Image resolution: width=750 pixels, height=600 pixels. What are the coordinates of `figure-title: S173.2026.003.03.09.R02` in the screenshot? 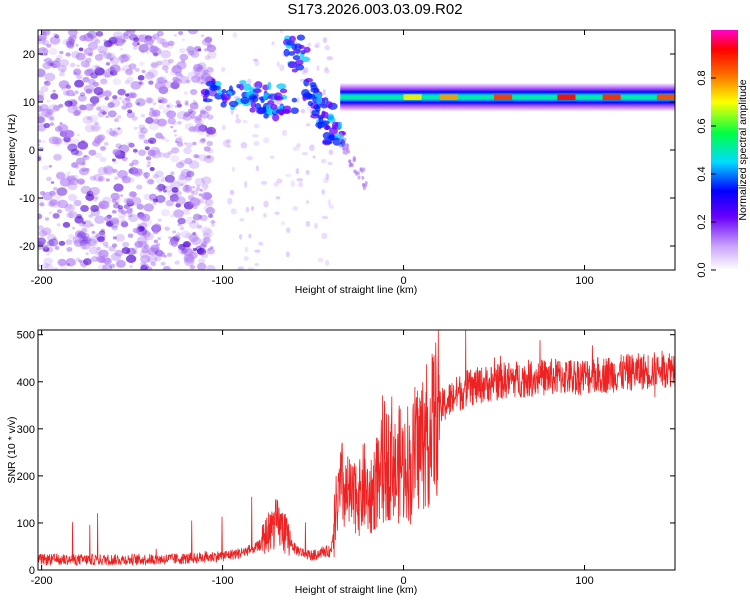 It's located at (374, 9).